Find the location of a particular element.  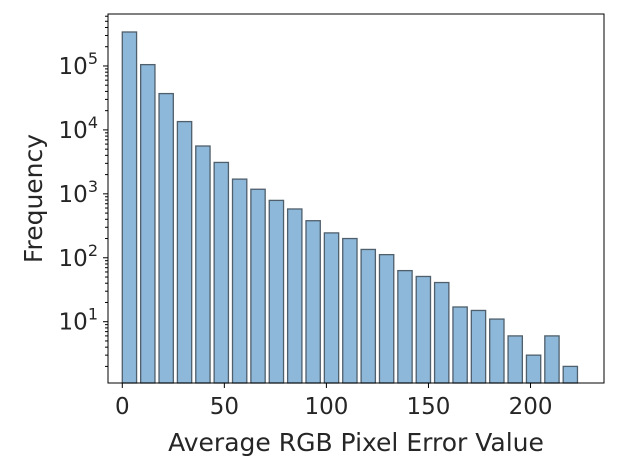

y-axis-title: Frequency is located at coordinates (33, 198).